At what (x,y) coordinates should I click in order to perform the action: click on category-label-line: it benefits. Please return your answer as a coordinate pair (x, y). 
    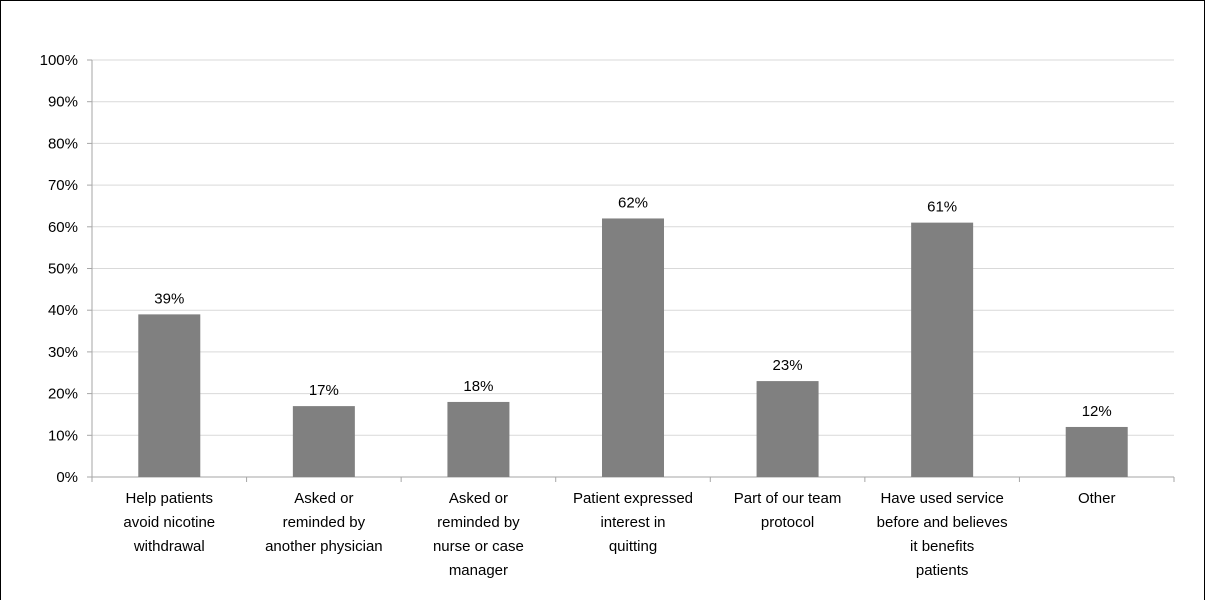
    Looking at the image, I should click on (942, 546).